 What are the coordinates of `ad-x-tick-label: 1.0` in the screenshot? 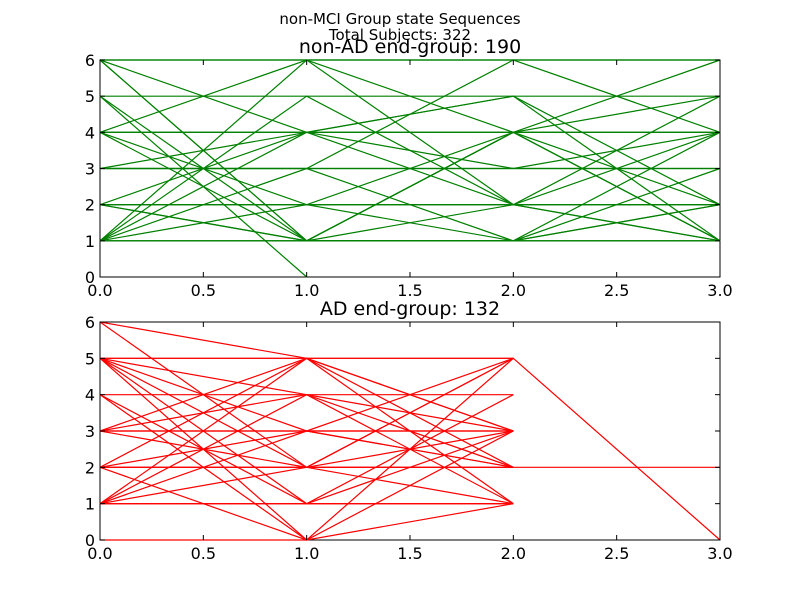 It's located at (306, 553).